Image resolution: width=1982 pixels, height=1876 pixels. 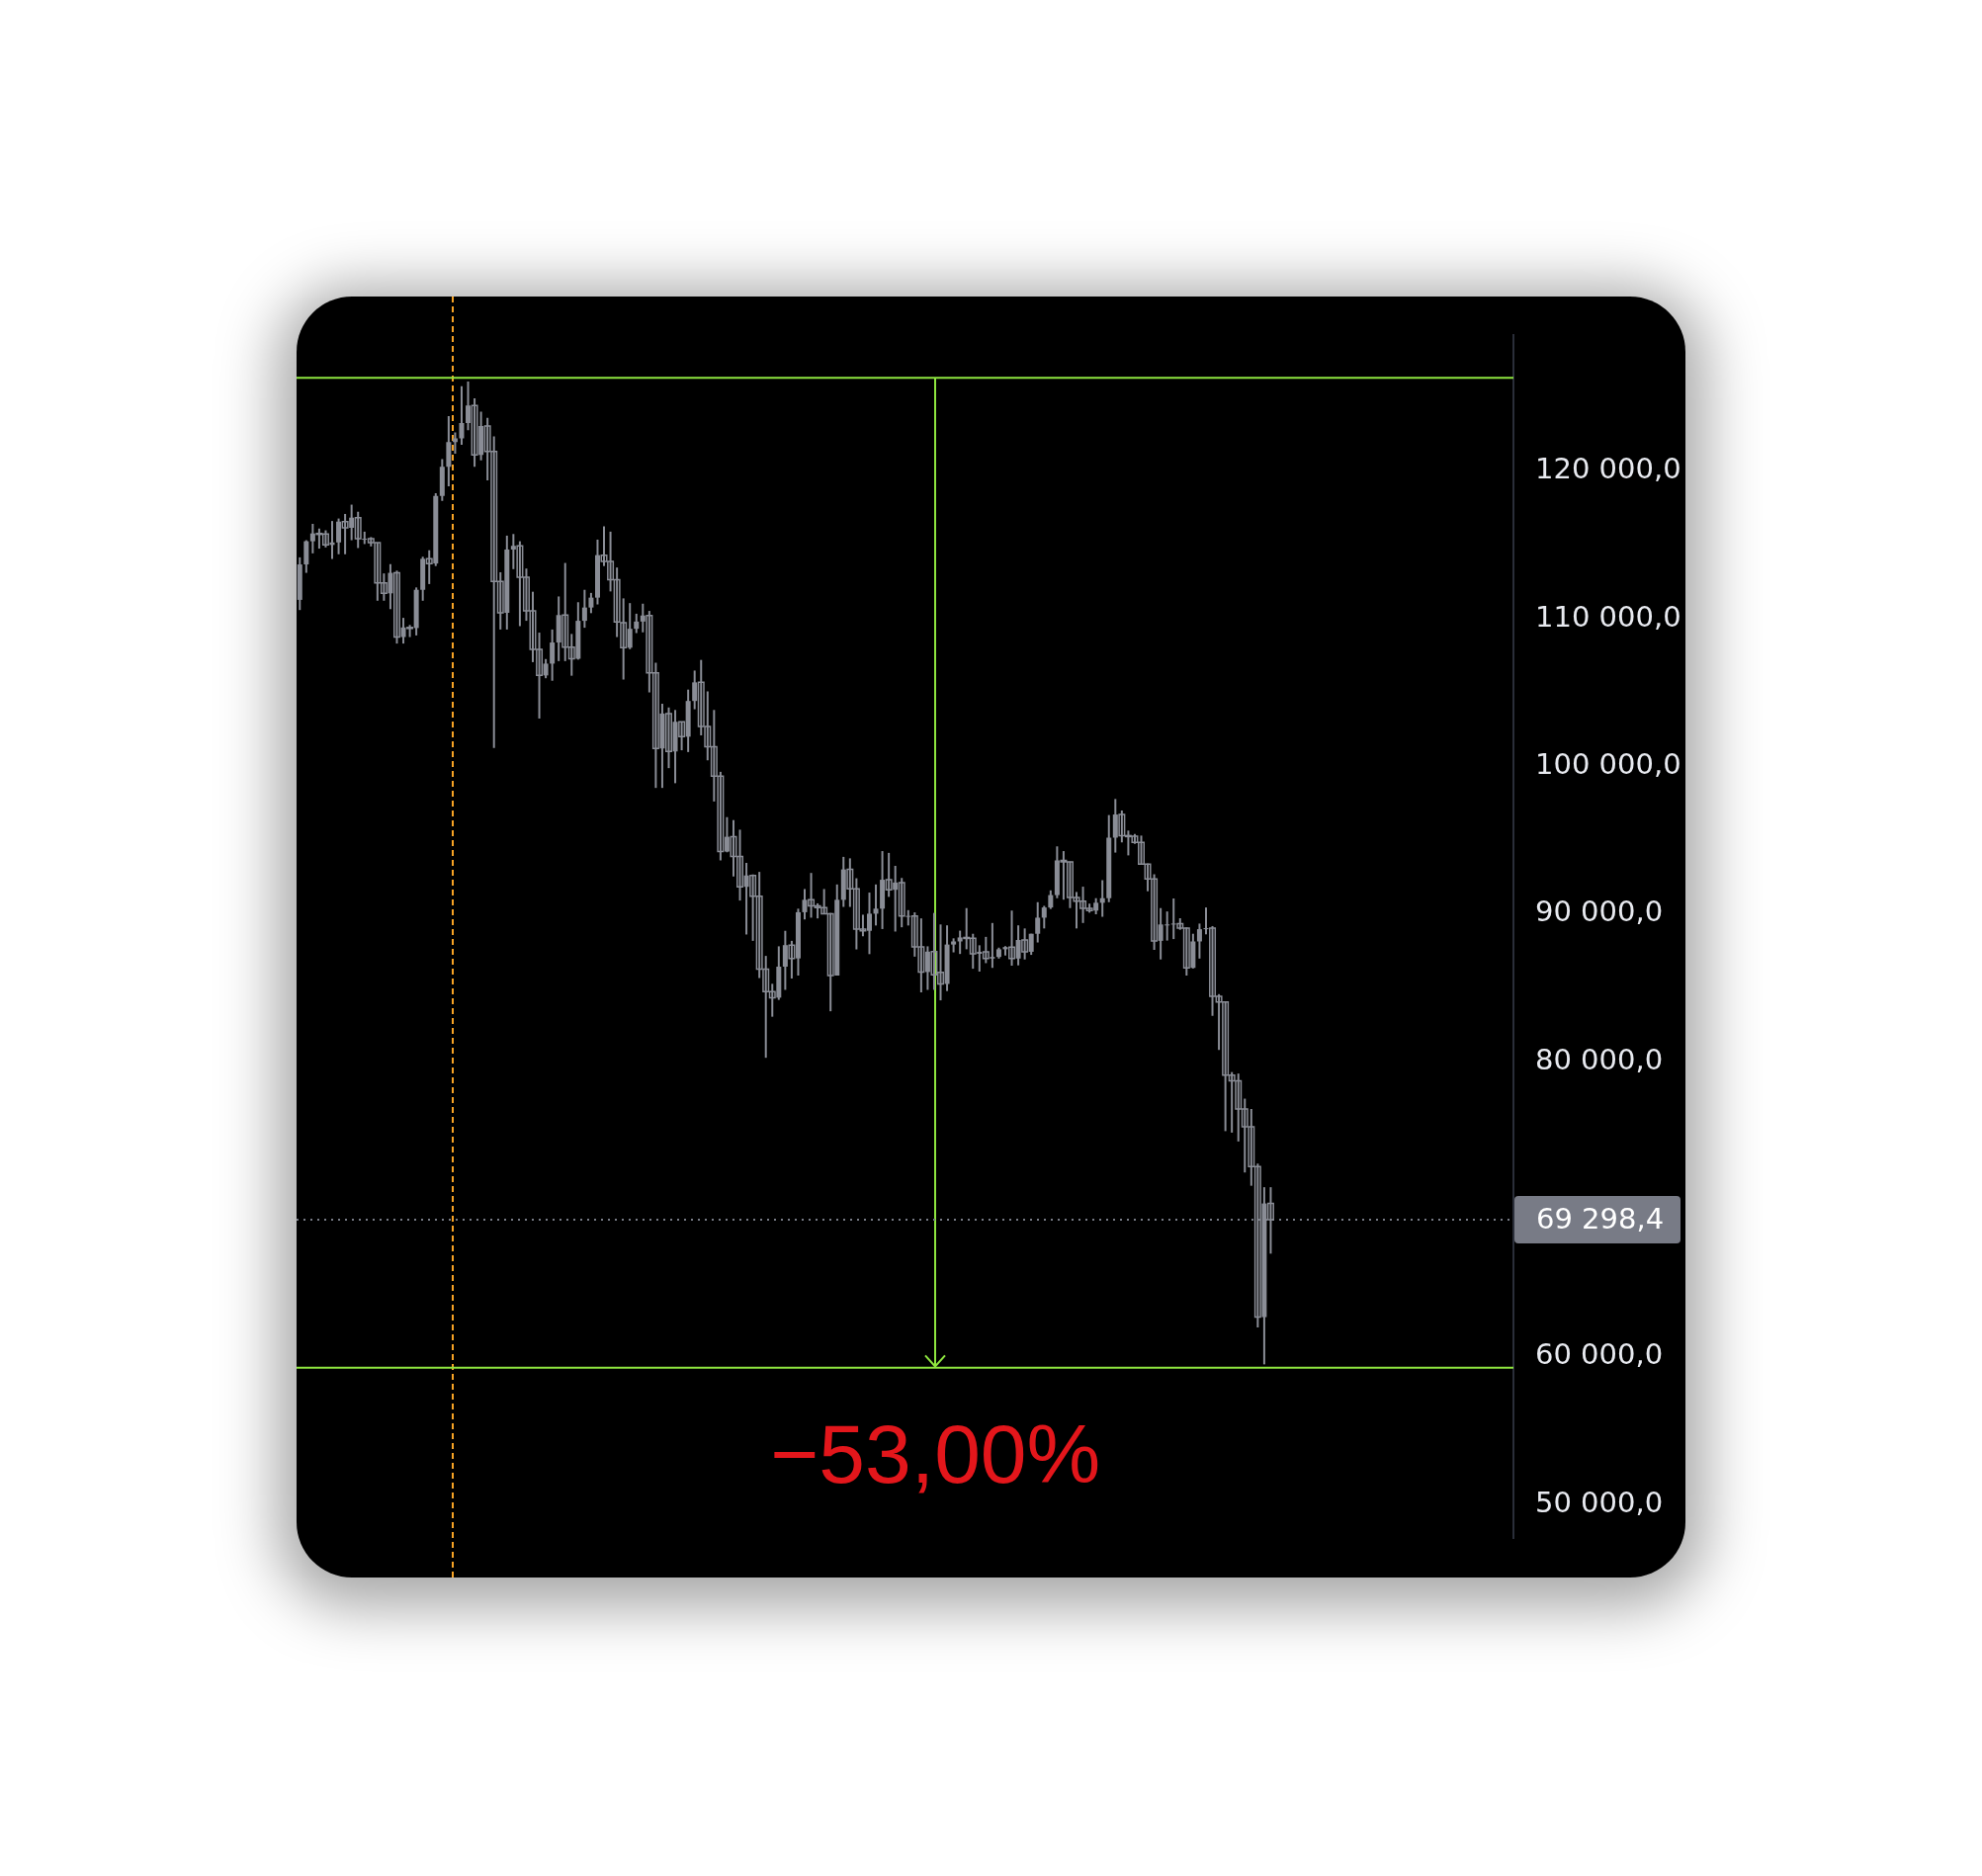 I want to click on y-tick-label: 110 000,0, so click(x=1608, y=616).